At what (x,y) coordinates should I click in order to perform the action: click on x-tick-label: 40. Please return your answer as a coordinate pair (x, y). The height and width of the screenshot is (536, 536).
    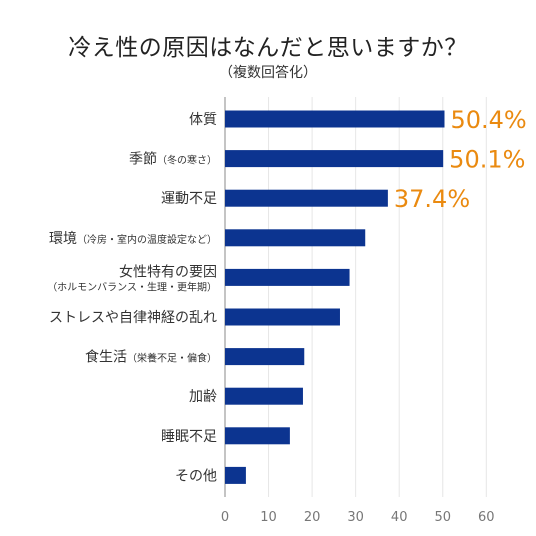
    Looking at the image, I should click on (399, 517).